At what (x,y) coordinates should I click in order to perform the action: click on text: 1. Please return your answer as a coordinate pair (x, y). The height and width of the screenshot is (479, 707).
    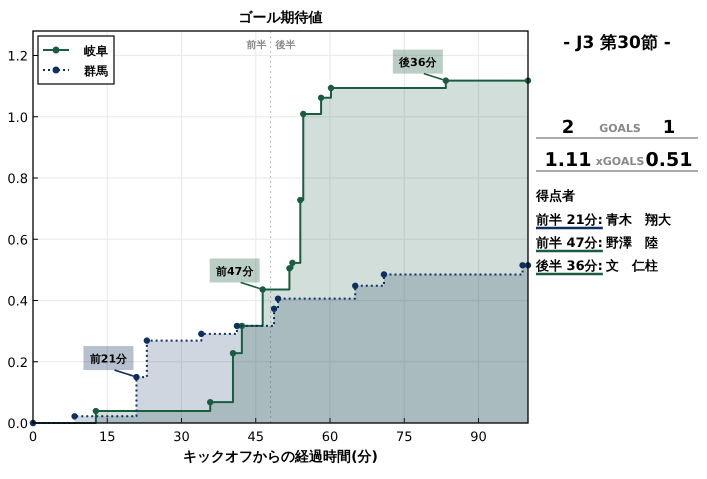
    Looking at the image, I should click on (669, 127).